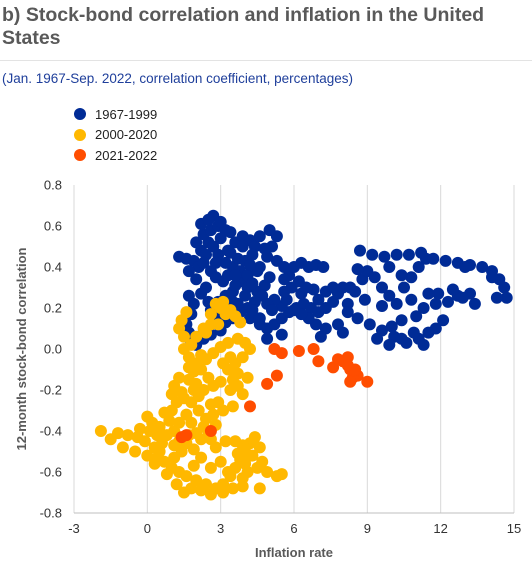 This screenshot has width=532, height=570. I want to click on title-divider, so click(266, 60).